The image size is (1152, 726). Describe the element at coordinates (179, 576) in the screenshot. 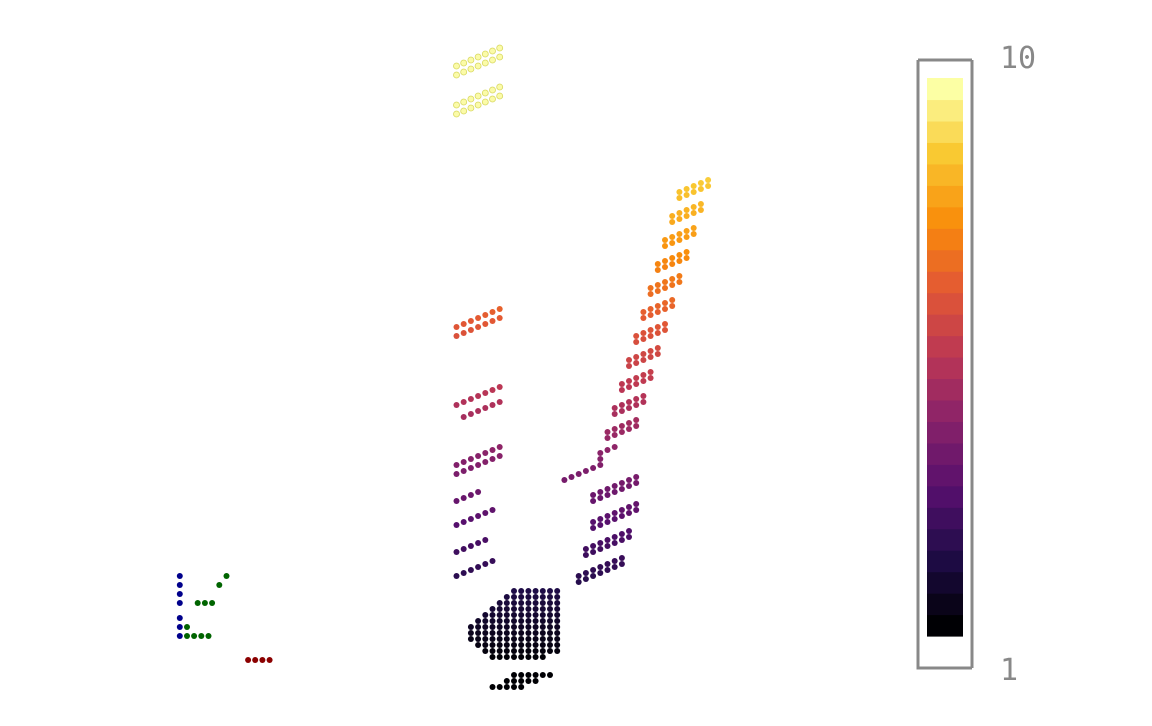

I see `y-axis-marker-point` at that location.